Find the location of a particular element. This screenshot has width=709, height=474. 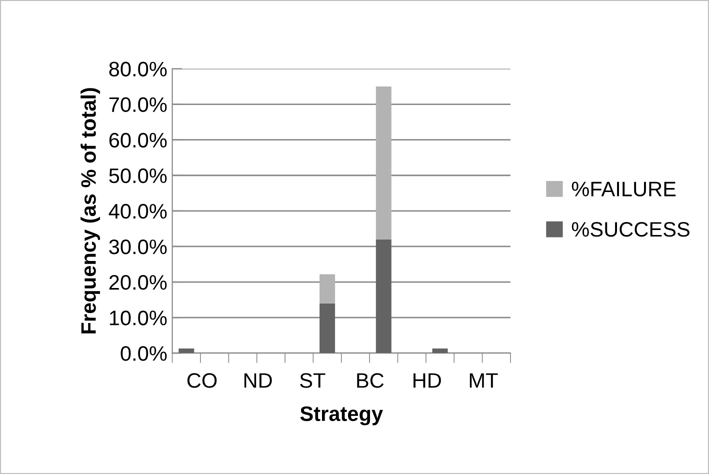

y-tick-label: 30.0% is located at coordinates (138, 246).